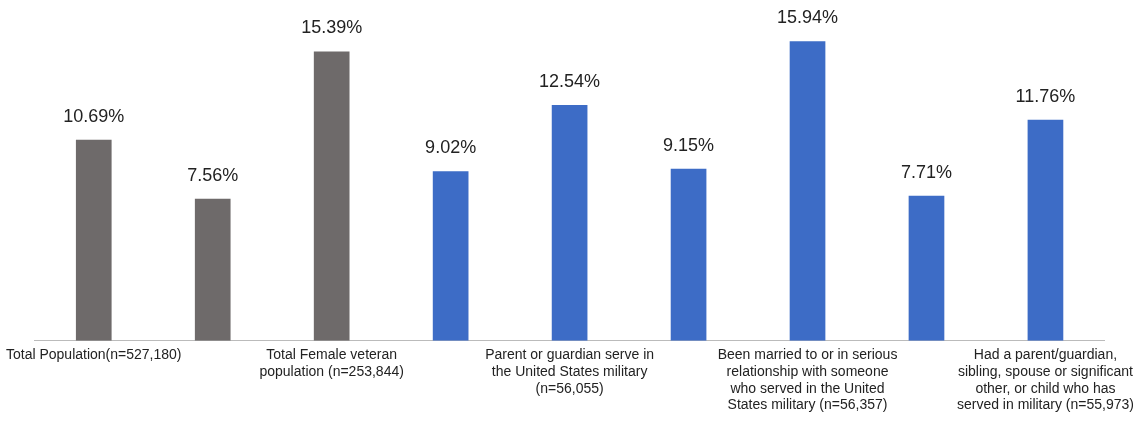  I want to click on data-label: 15.39%, so click(332, 27).